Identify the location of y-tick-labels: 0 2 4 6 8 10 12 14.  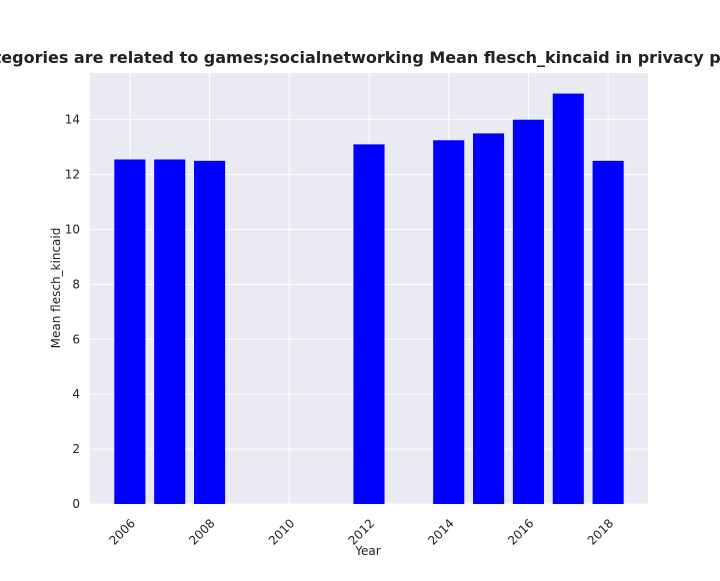
(72, 312).